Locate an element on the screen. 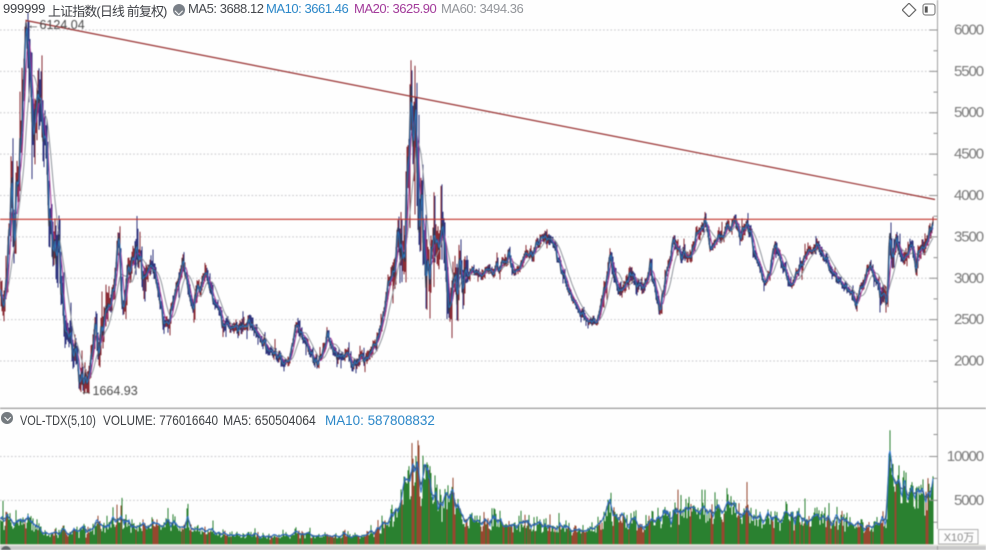 This screenshot has width=986, height=550. svg-text: 3000 is located at coordinates (969, 278).